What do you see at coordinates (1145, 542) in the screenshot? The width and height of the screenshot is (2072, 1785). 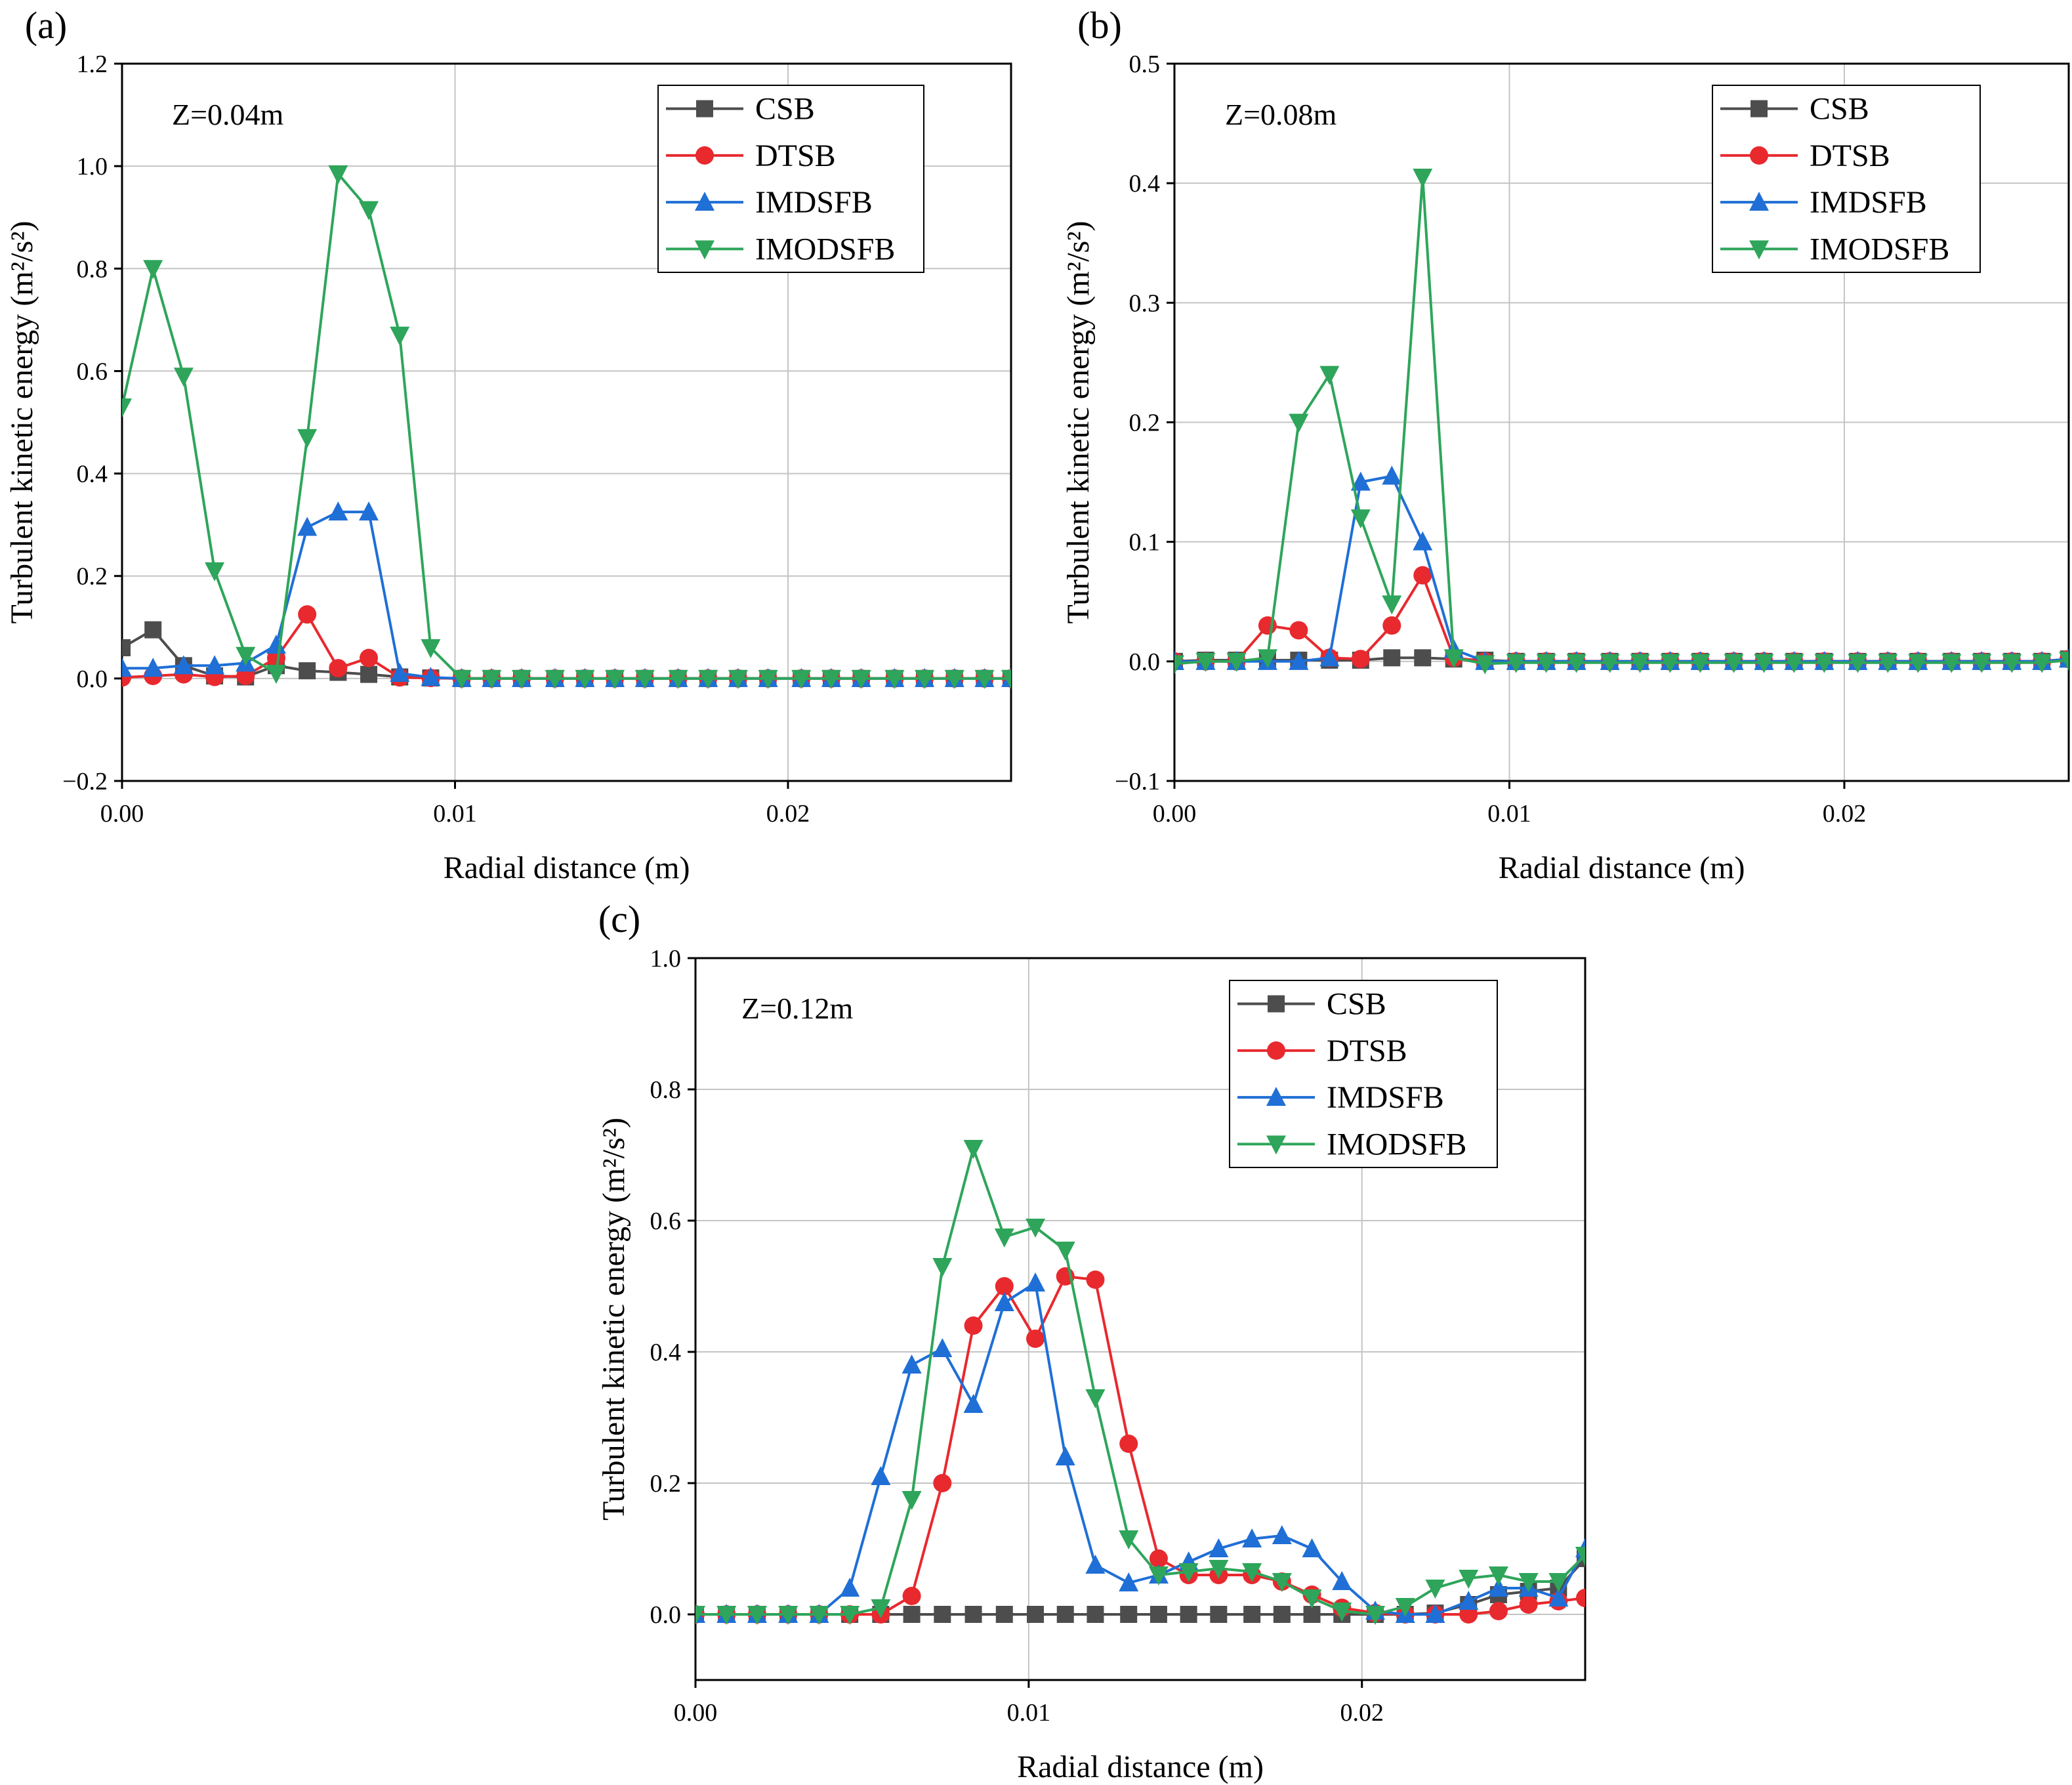 I see `y-tick-label: 0.1` at bounding box center [1145, 542].